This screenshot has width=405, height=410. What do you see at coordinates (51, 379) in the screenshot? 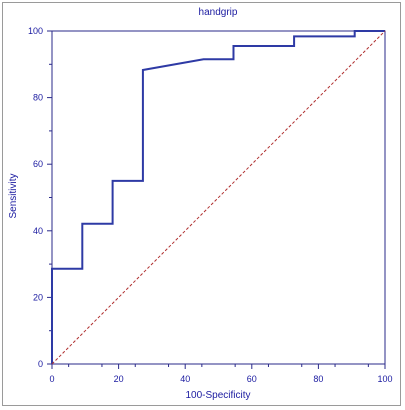
I see `x-tick-label: 0` at bounding box center [51, 379].